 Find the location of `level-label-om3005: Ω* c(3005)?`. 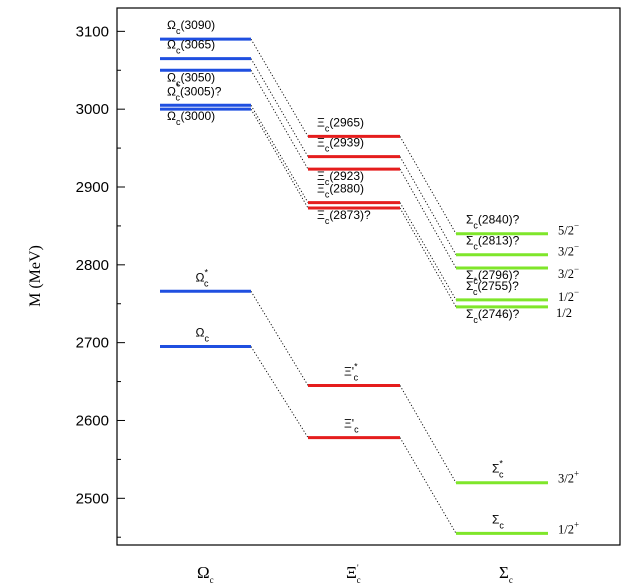

level-label-om3005: Ω* c(3005)? is located at coordinates (194, 91).